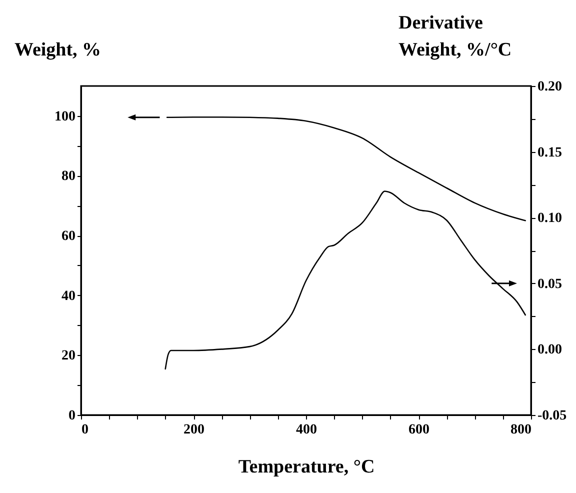 This screenshot has width=576, height=493. I want to click on y-tick-label: 60, so click(69, 236).